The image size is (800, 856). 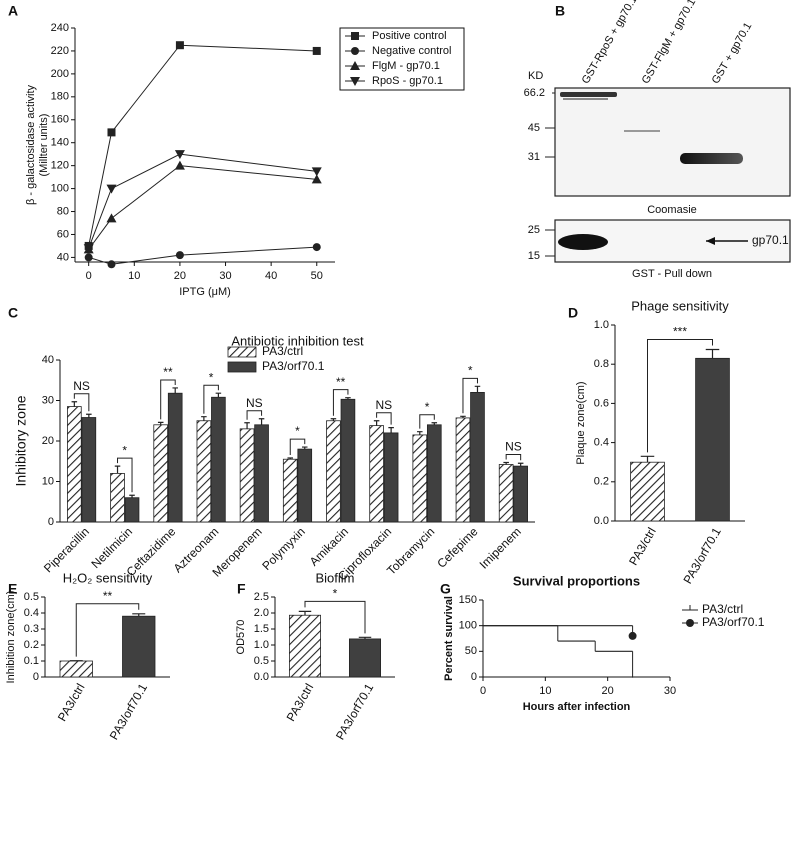 I want to click on panel-label: F, so click(x=241, y=589).